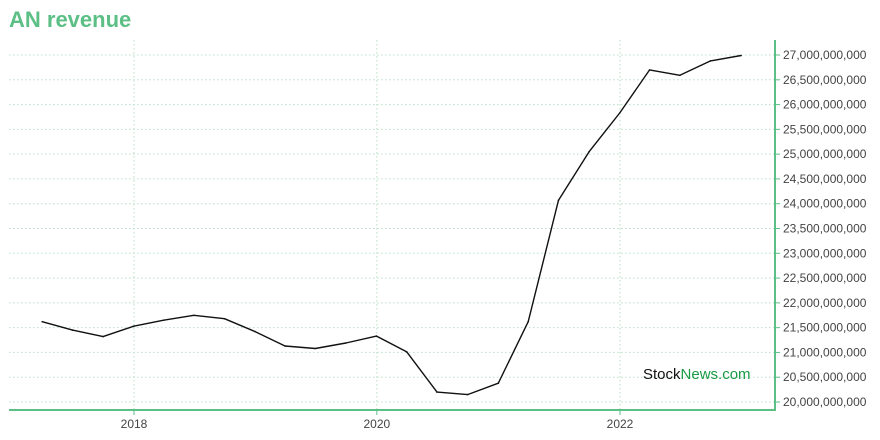  Describe the element at coordinates (825, 80) in the screenshot. I see `y-tick-label: 26,500,000,000` at that location.